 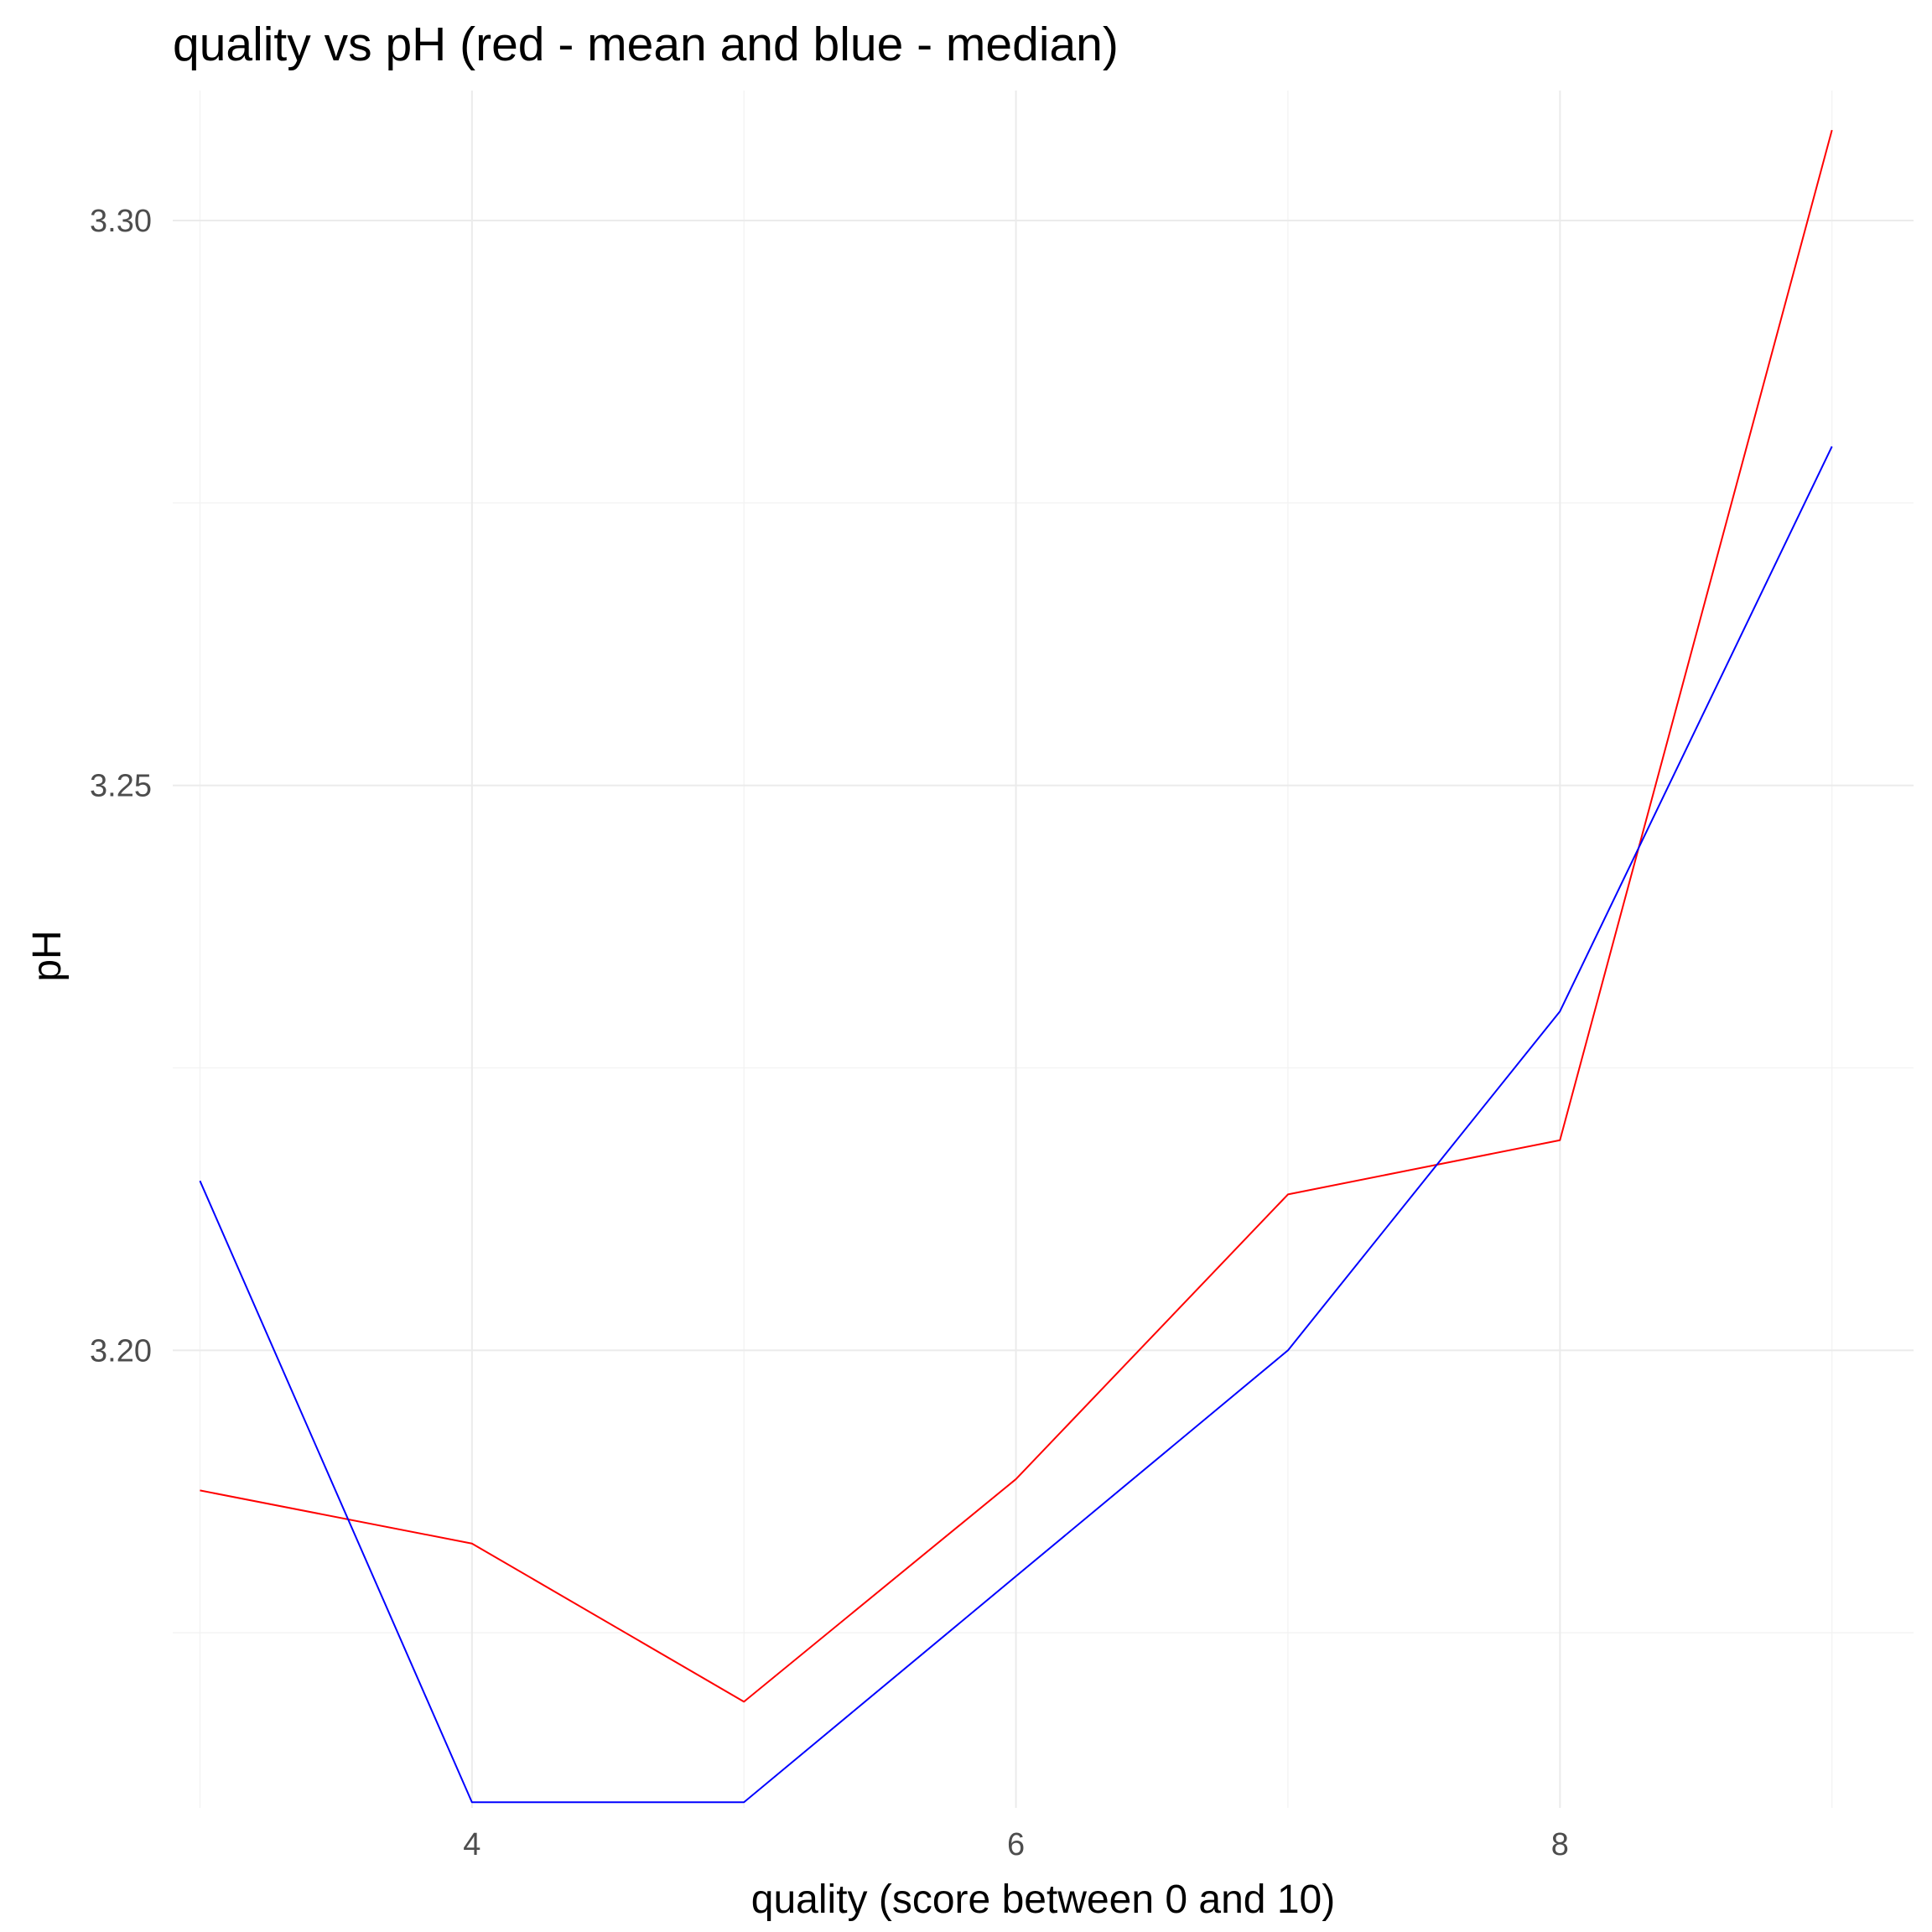 I want to click on y-tick-label: 3.25, so click(x=121, y=786).